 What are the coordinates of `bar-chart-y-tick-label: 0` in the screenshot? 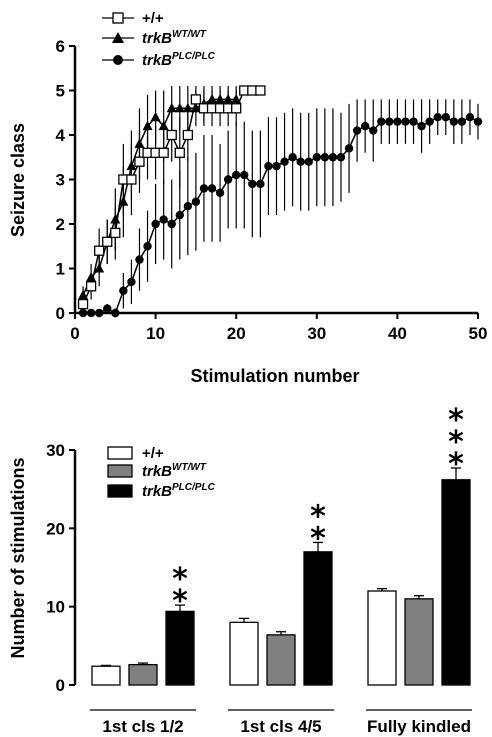 It's located at (60, 685).